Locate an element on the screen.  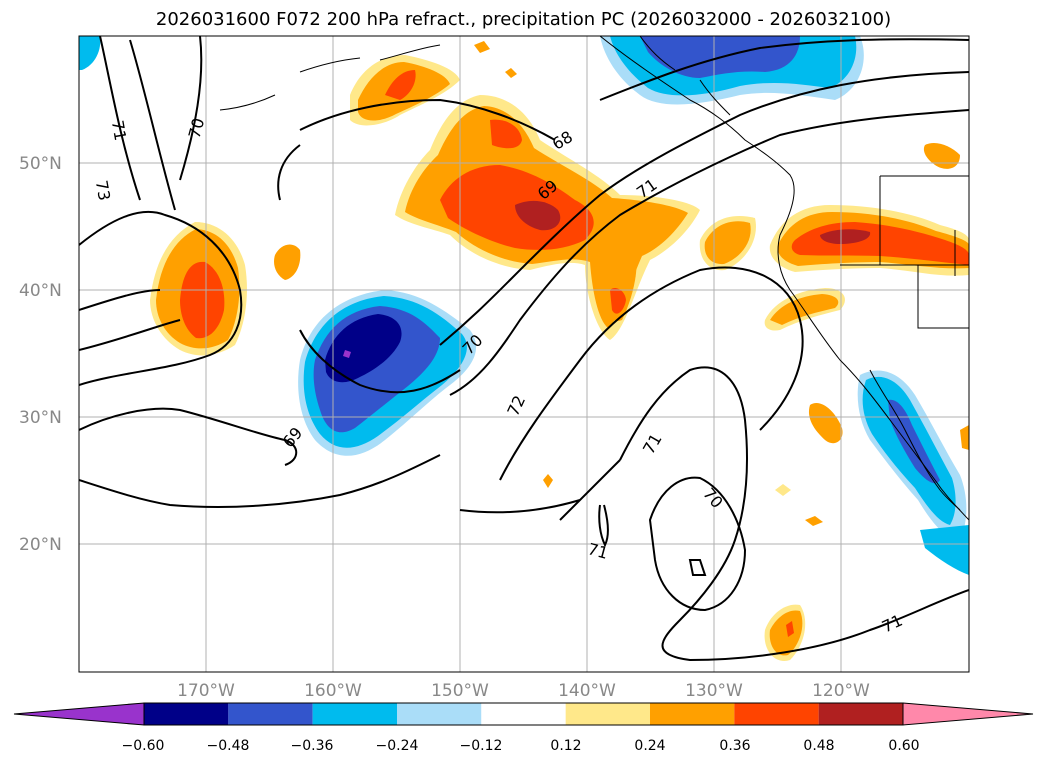
colorbar-border is located at coordinates (523, 714).